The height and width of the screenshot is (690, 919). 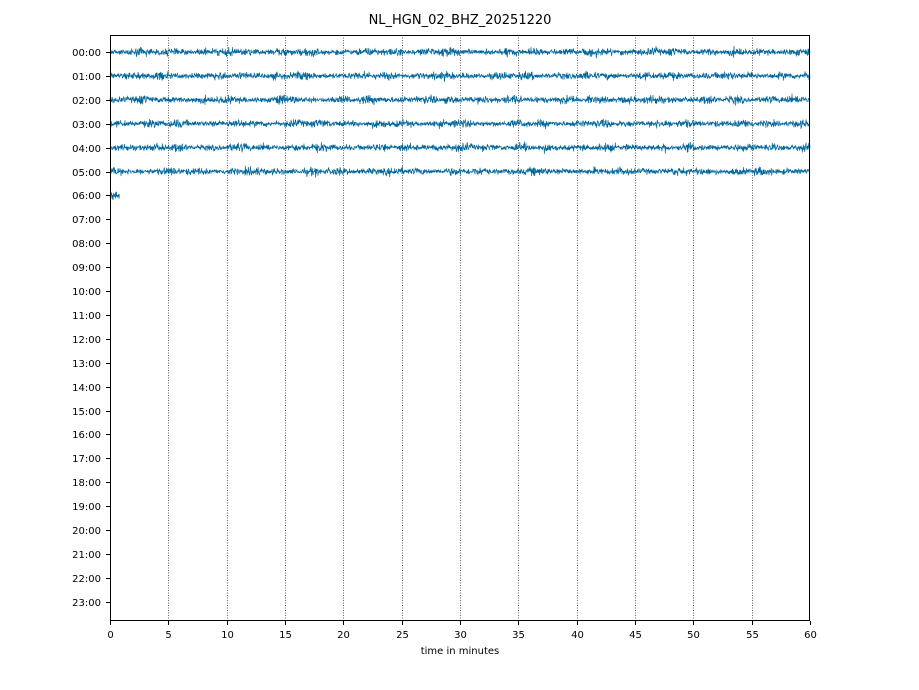 What do you see at coordinates (86, 579) in the screenshot?
I see `y-tick-label-2200: 22:00` at bounding box center [86, 579].